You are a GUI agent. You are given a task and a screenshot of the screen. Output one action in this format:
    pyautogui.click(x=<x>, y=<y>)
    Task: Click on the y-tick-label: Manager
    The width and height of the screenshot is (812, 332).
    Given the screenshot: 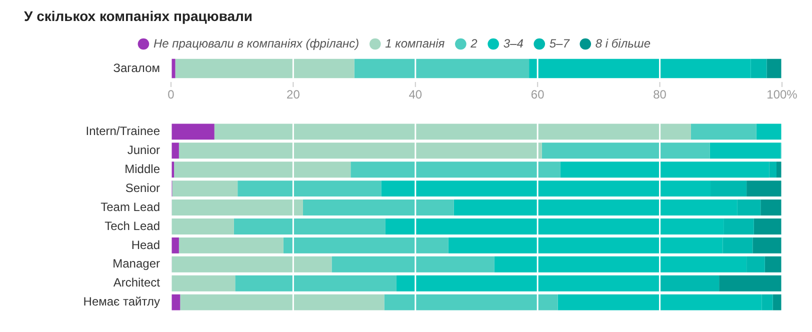 What is the action you would take?
    pyautogui.click(x=136, y=263)
    